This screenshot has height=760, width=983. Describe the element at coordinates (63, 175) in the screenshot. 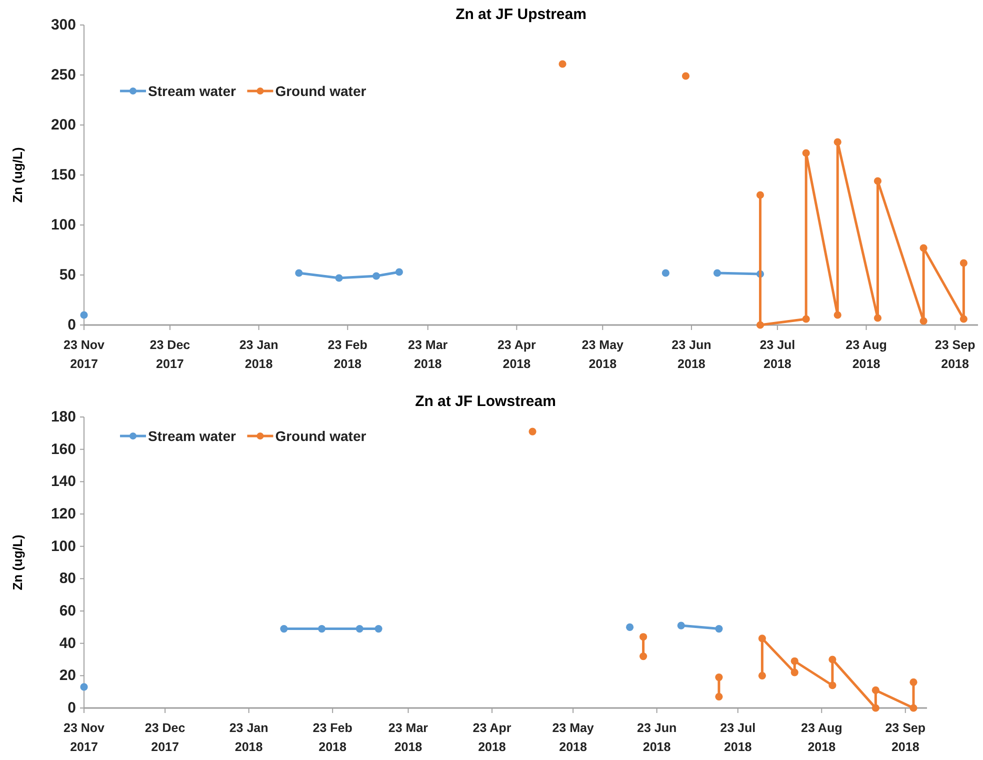

I see `y-tick-label: 150` at that location.